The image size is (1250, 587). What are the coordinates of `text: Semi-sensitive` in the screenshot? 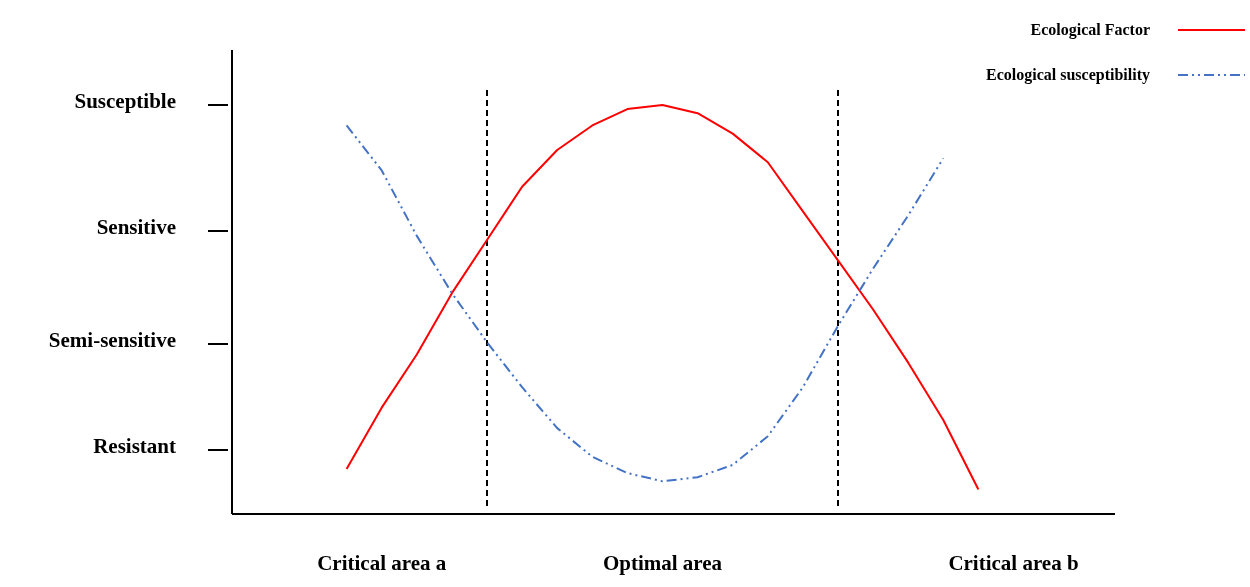 It's located at (112, 339).